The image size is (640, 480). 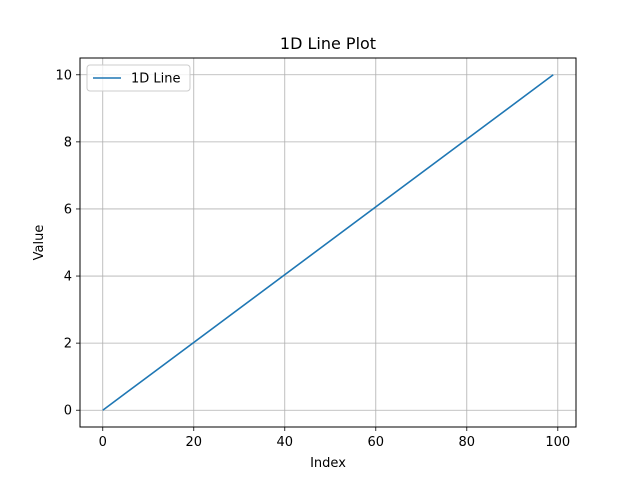 What do you see at coordinates (68, 411) in the screenshot?
I see `y-tick-label: 0` at bounding box center [68, 411].